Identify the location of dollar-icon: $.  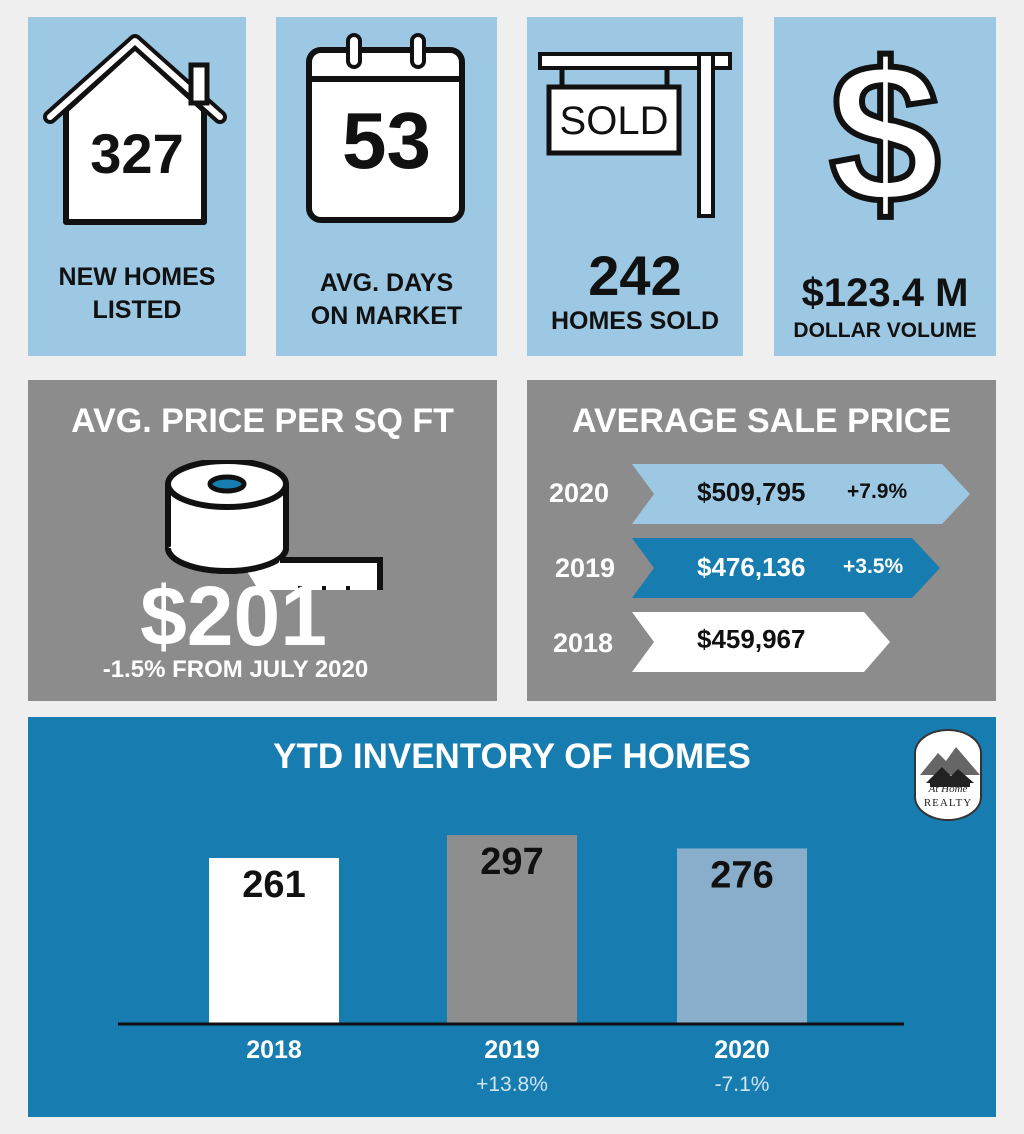
(884, 123).